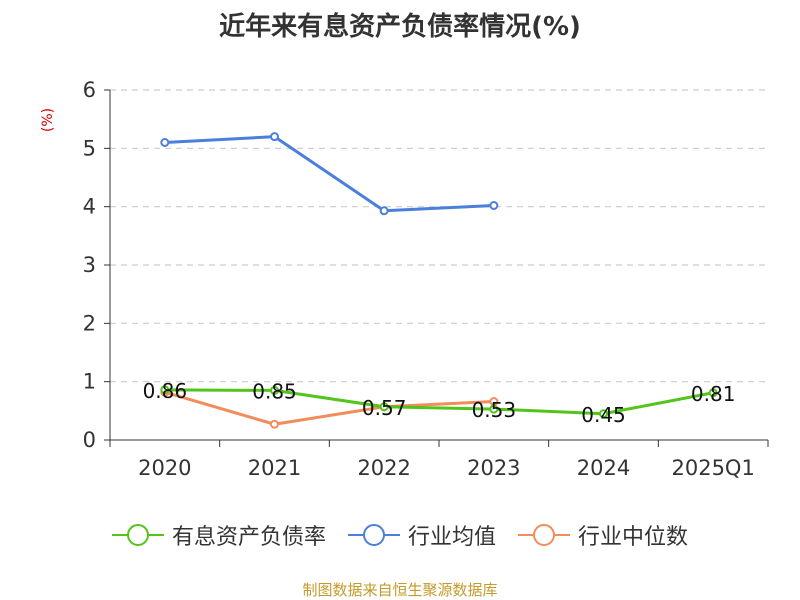 This screenshot has height=600, width=800. Describe the element at coordinates (383, 468) in the screenshot. I see `x-tick-label: 2022` at that location.